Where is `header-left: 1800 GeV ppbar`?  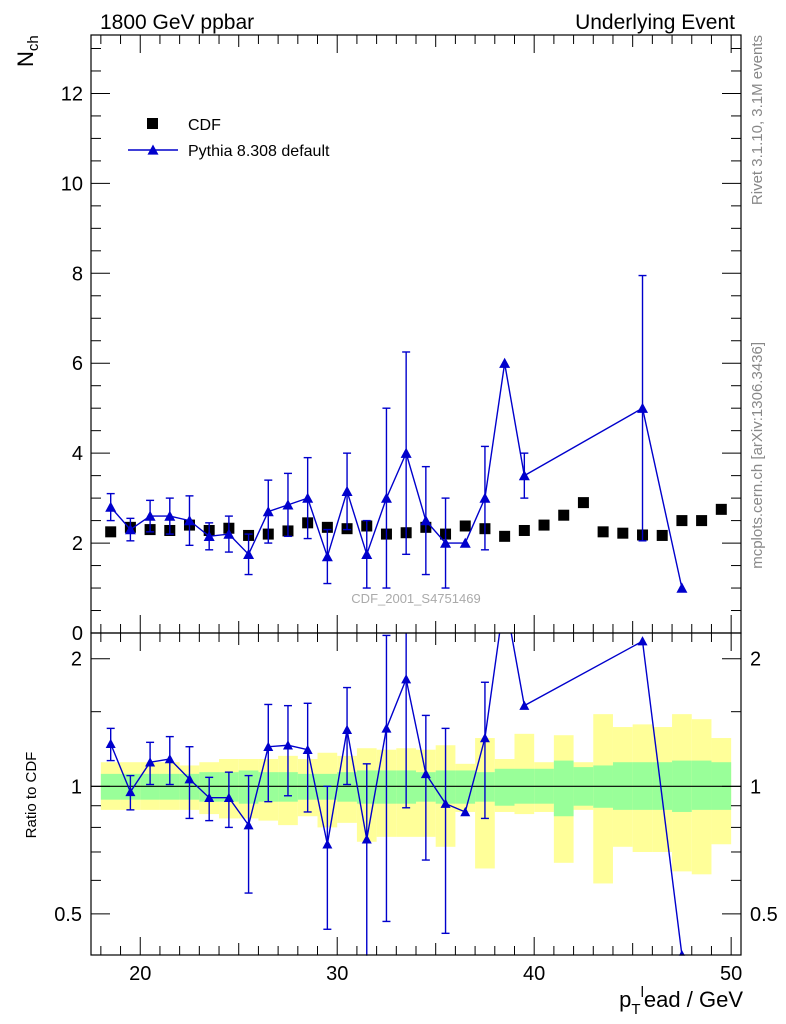 header-left: 1800 GeV ppbar is located at coordinates (177, 22).